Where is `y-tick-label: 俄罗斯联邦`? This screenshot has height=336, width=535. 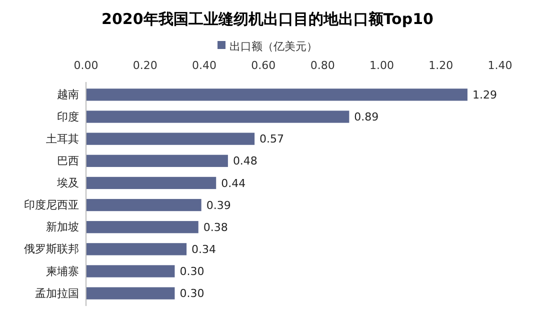 y-tick-label: 俄罗斯联邦 is located at coordinates (51, 249).